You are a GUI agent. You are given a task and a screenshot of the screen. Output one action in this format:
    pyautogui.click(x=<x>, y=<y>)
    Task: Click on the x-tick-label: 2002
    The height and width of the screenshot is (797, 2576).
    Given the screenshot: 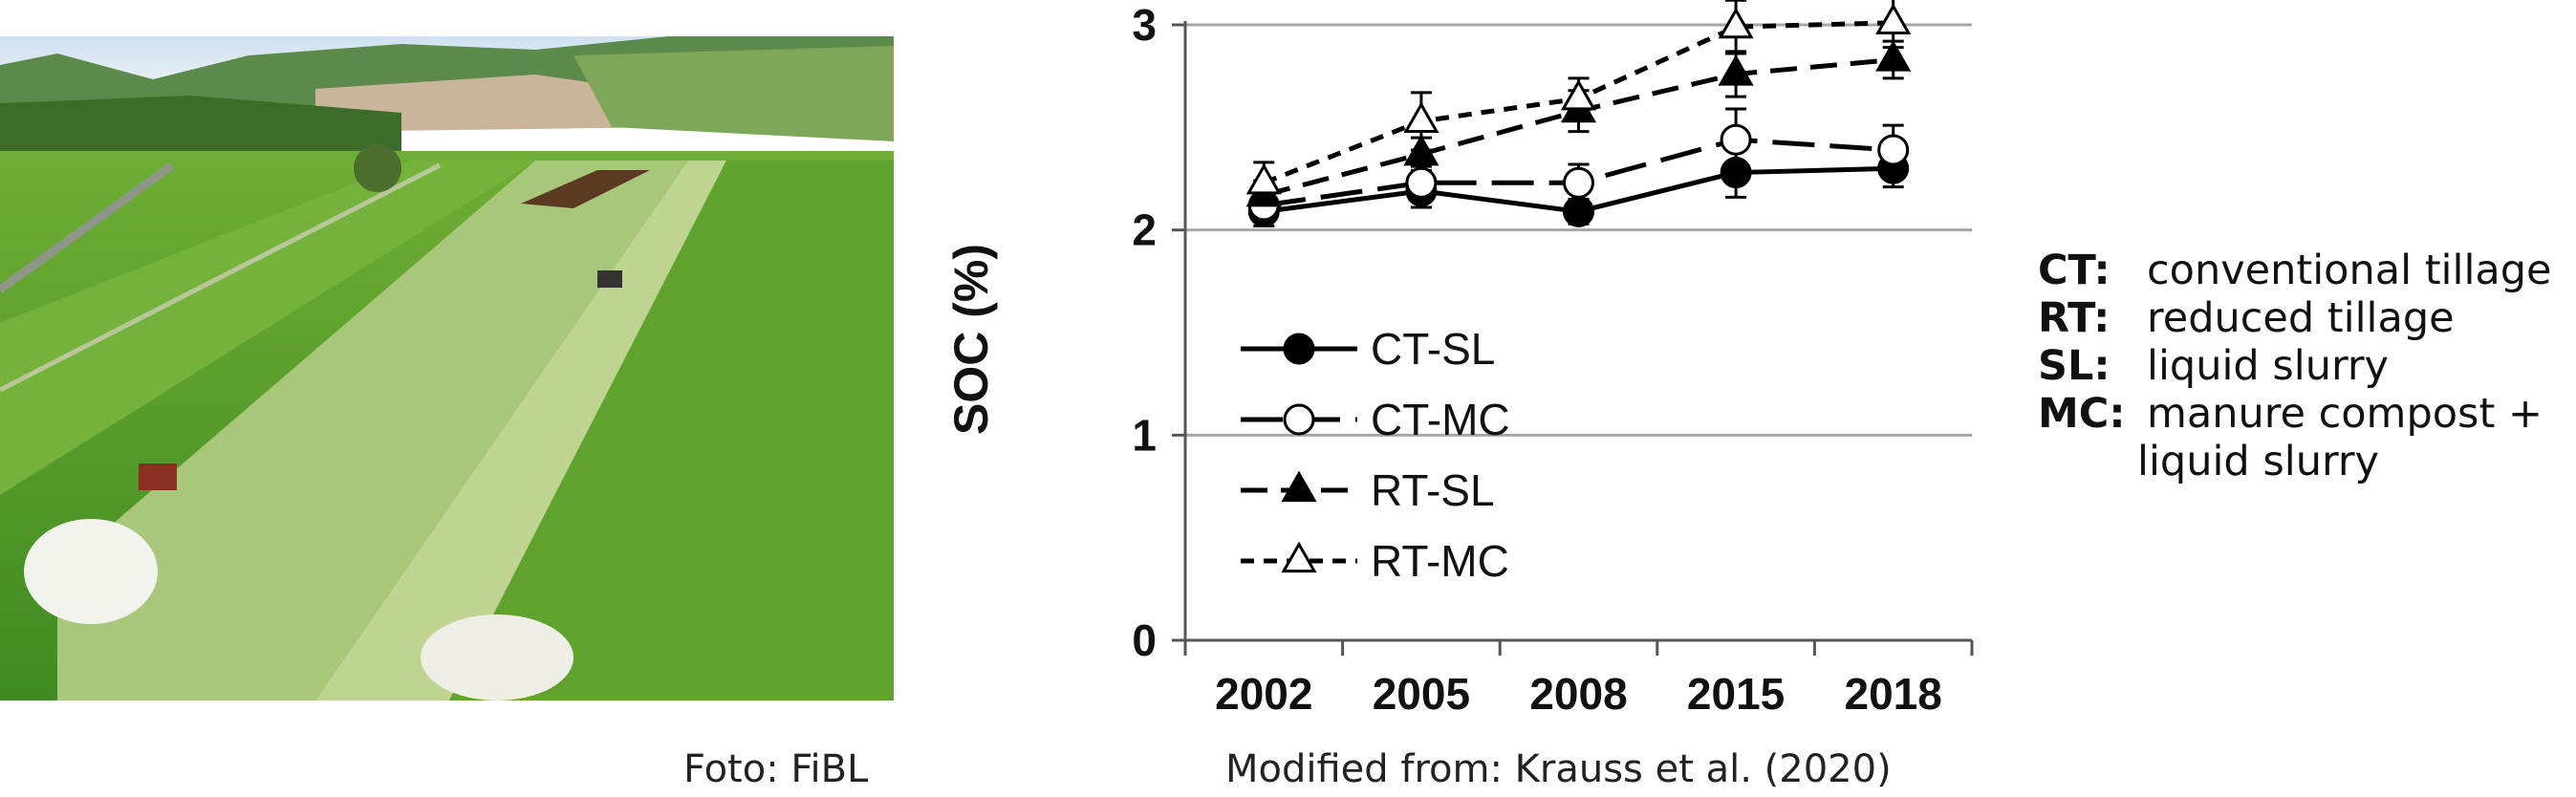 What is the action you would take?
    pyautogui.click(x=1263, y=694)
    